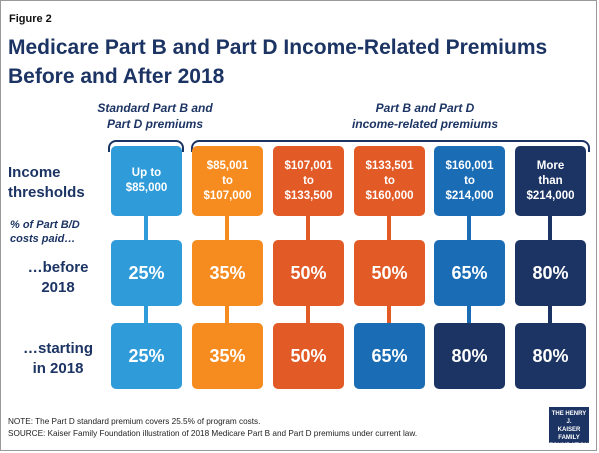 Image resolution: width=599 pixels, height=453 pixels. I want to click on logo-line-3: FAMILY, so click(569, 438).